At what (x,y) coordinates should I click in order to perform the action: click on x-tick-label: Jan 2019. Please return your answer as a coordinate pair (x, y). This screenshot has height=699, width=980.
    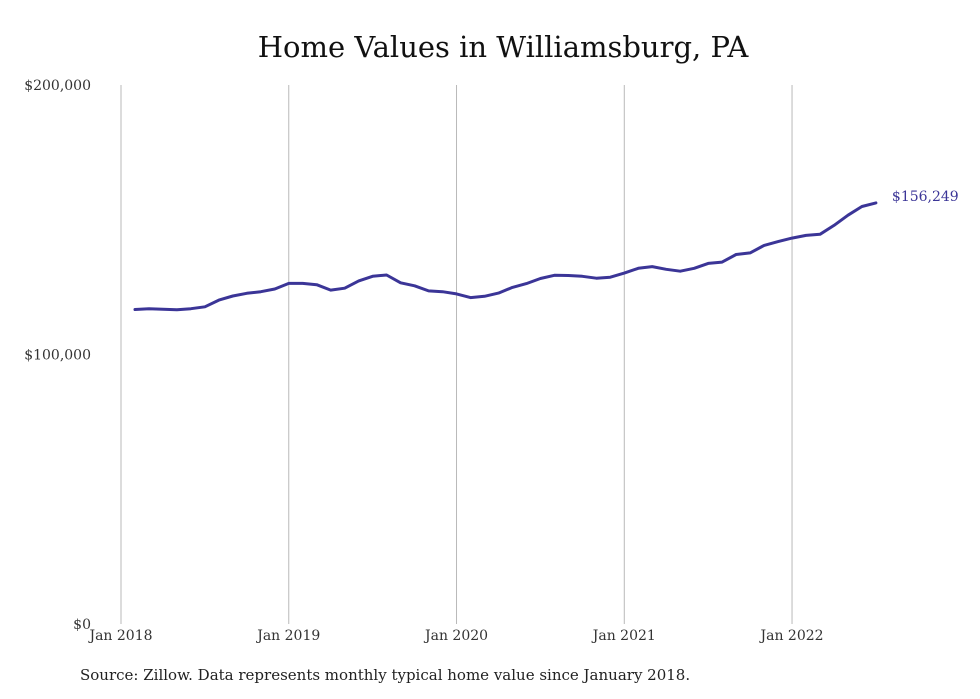
    Looking at the image, I should click on (287, 636).